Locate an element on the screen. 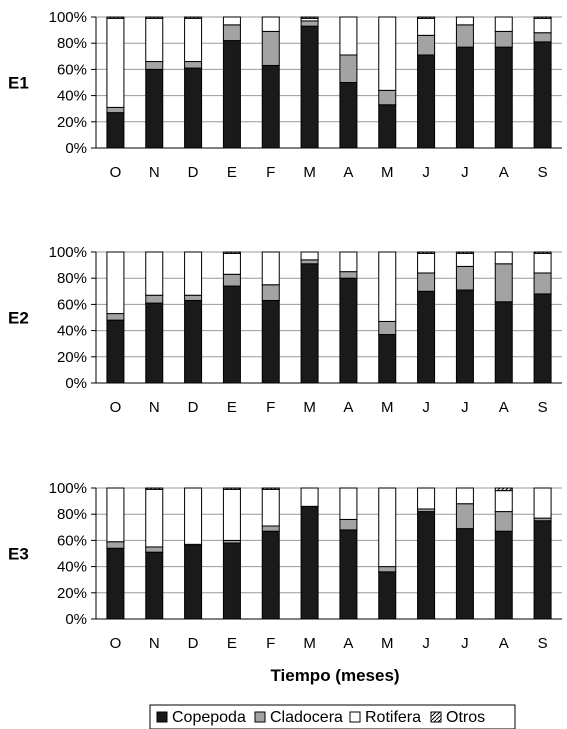 The width and height of the screenshot is (567, 729). legend-label-otros: Otros is located at coordinates (465, 717).